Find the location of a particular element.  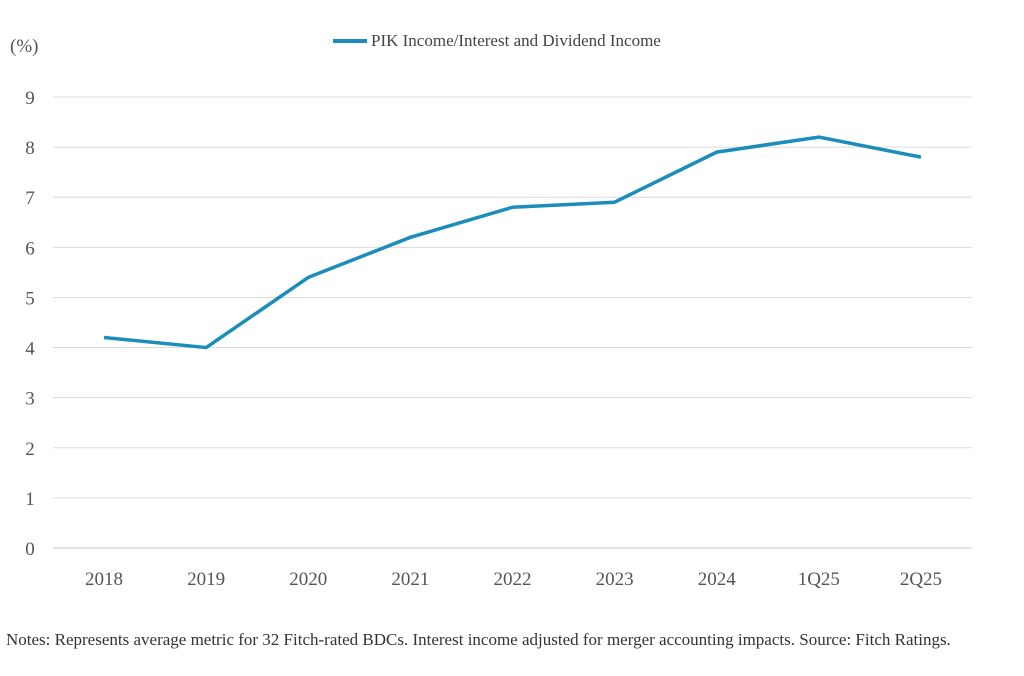

y-tick-label: 4 is located at coordinates (30, 349).